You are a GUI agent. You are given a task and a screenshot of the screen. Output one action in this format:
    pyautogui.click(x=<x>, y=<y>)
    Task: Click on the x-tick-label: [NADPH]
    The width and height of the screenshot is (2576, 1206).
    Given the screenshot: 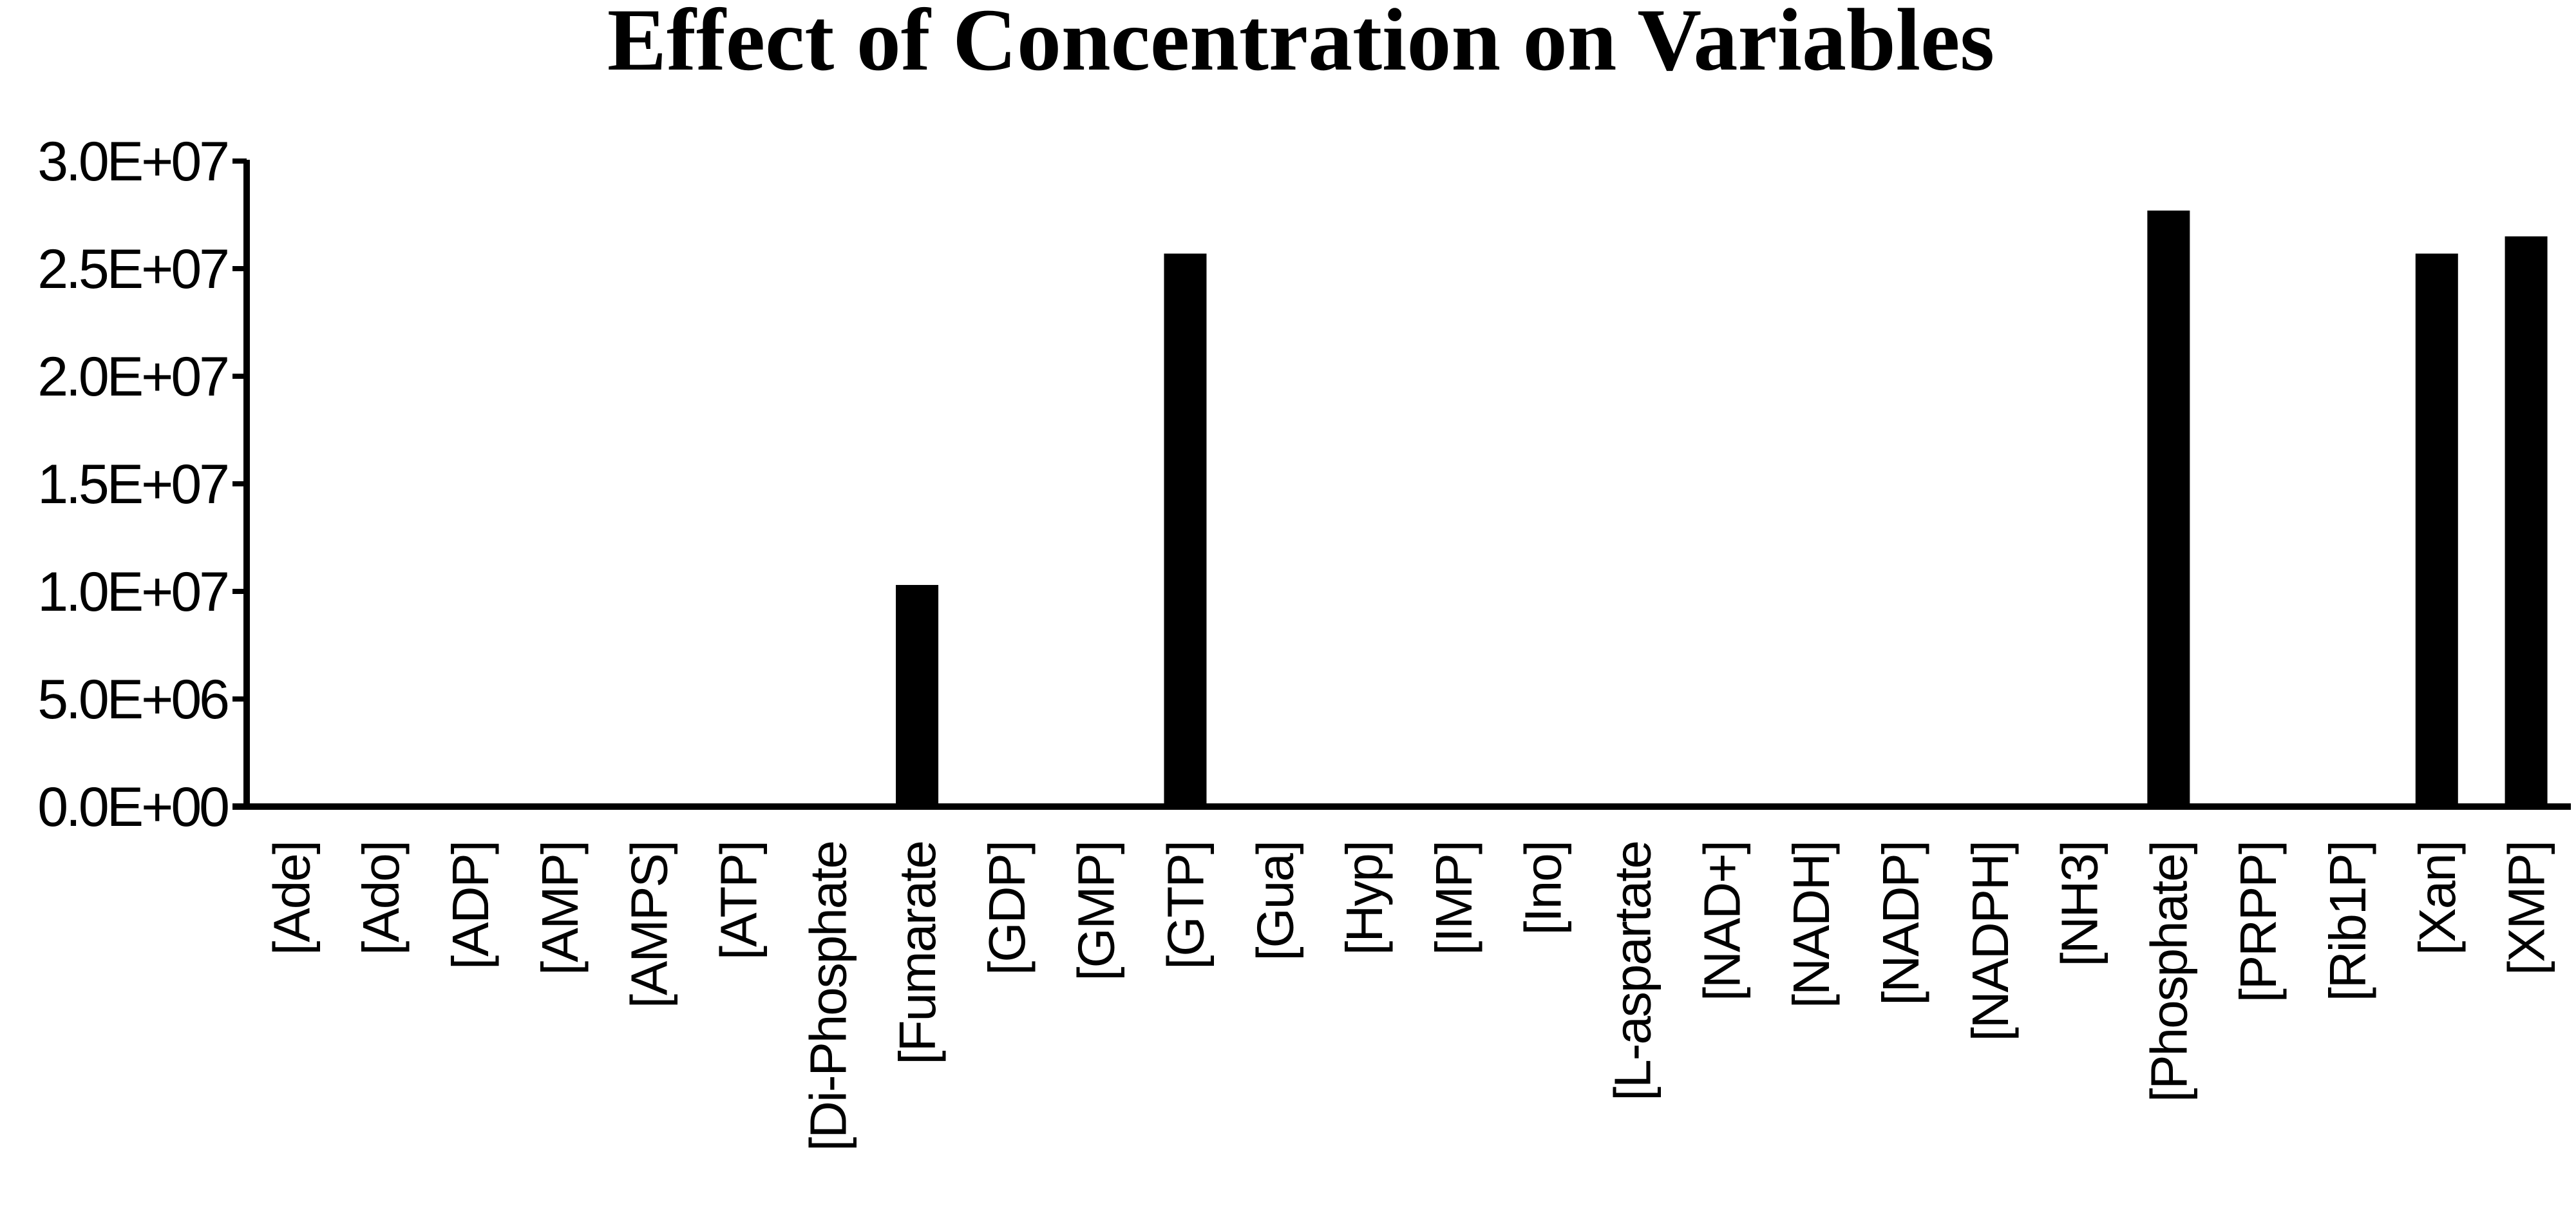 What is the action you would take?
    pyautogui.click(x=1991, y=942)
    